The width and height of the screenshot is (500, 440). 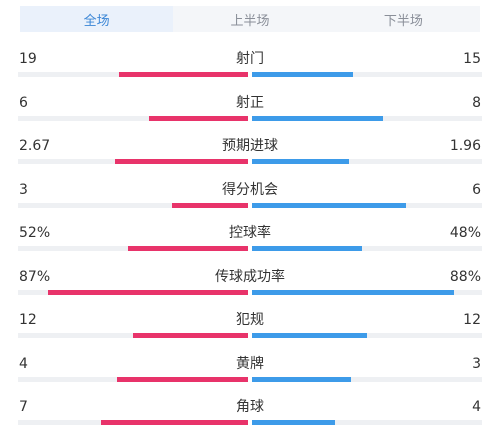 I want to click on stat-label: 控球率, so click(x=250, y=233).